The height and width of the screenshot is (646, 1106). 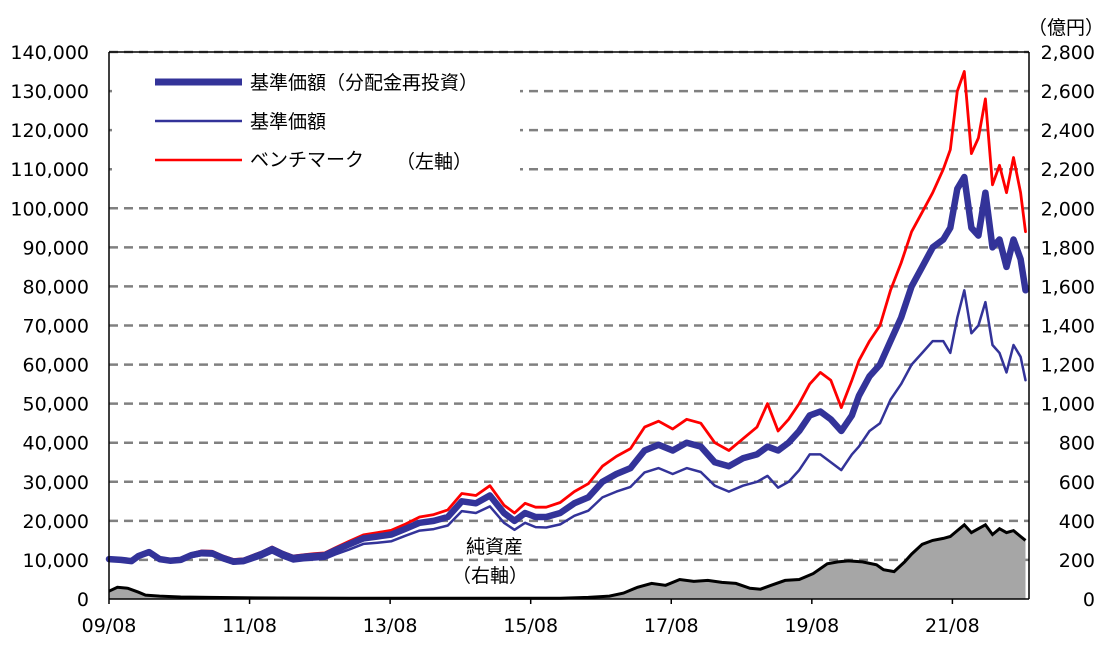 I want to click on x-tick-label: 13/08, so click(x=390, y=626).